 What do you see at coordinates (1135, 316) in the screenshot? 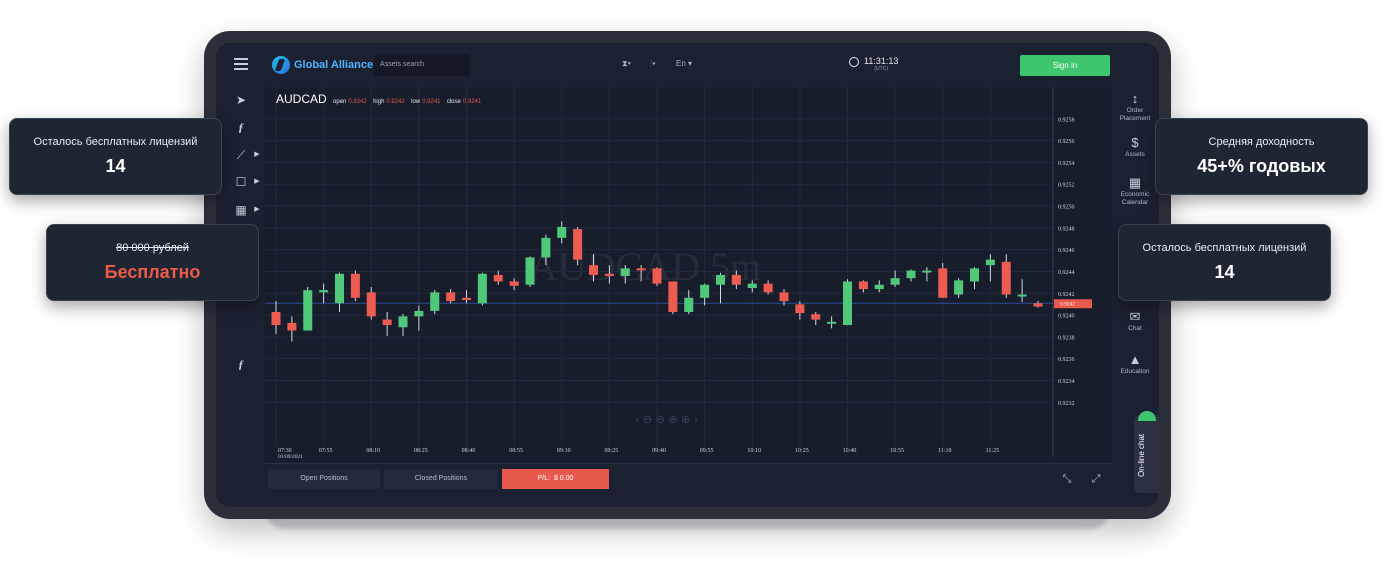
I see `chat-icon: ✉` at bounding box center [1135, 316].